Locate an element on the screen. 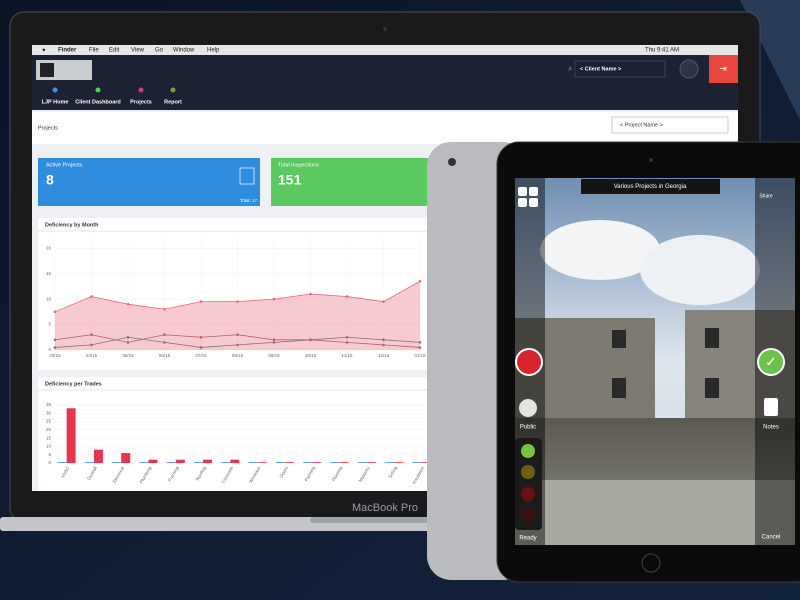  client-select is located at coordinates (620, 69).